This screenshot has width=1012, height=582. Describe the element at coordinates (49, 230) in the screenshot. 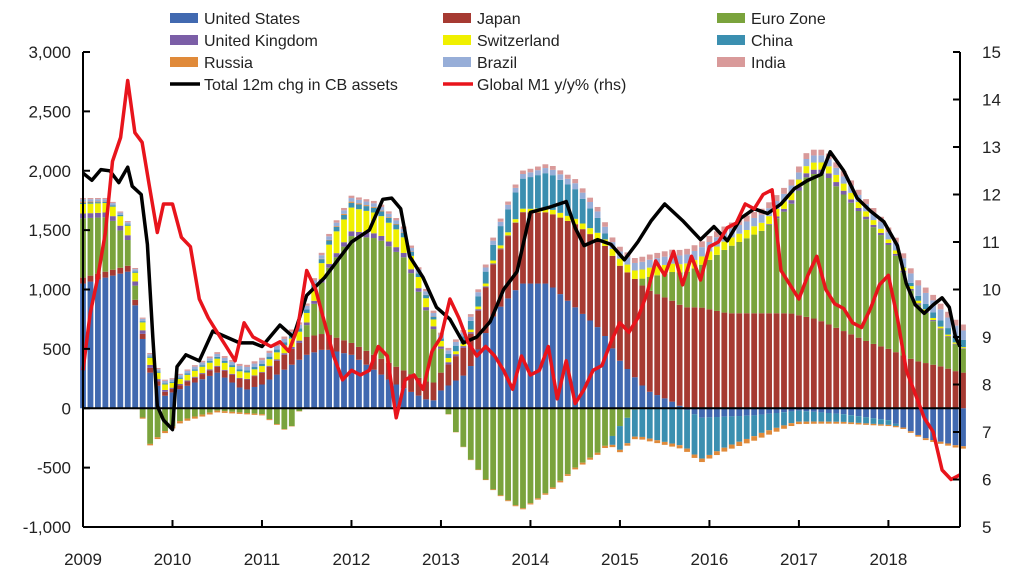

I see `y-tick-label: 1,500` at that location.